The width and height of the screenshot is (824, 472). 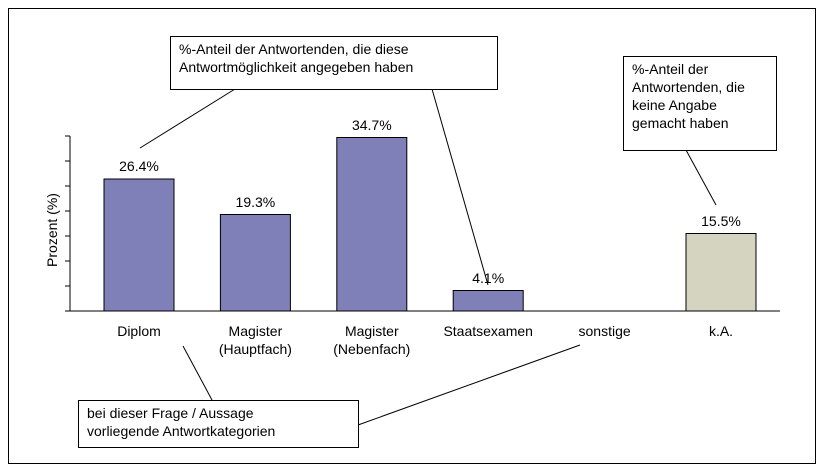 What do you see at coordinates (721, 331) in the screenshot?
I see `x-tick-label: k.A.` at bounding box center [721, 331].